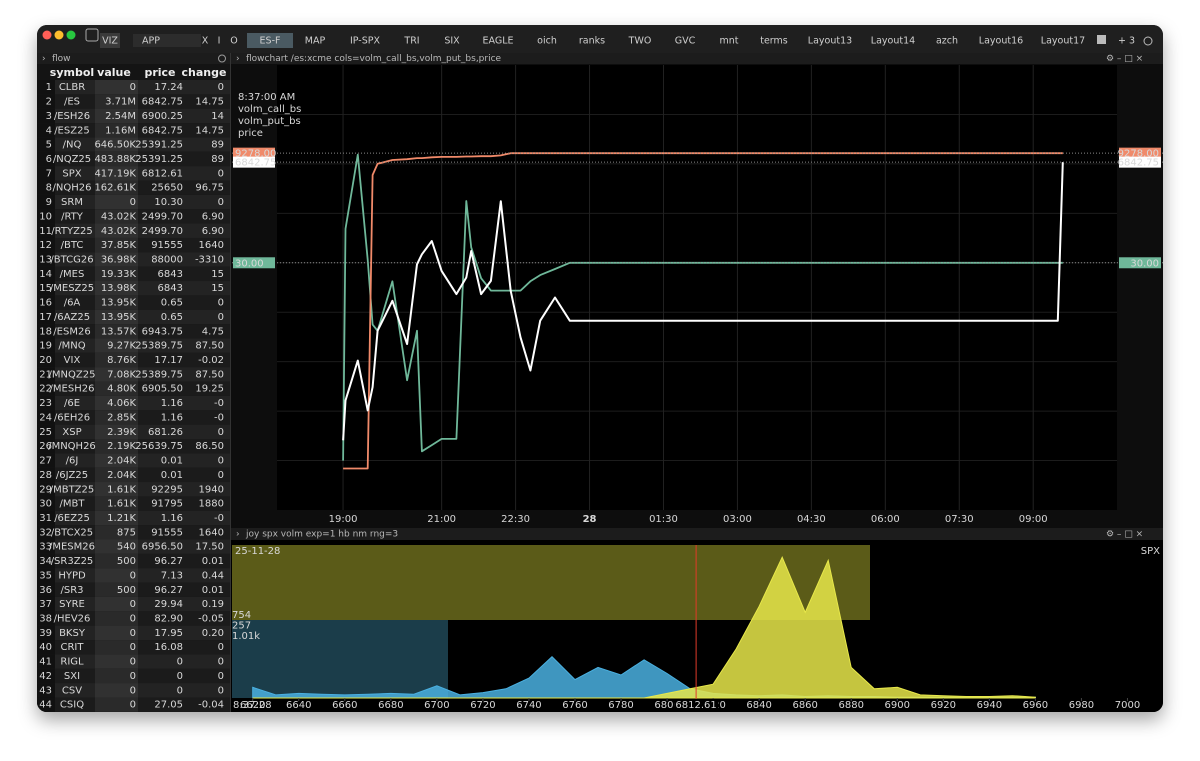 This screenshot has height=761, width=1200. What do you see at coordinates (49, 188) in the screenshot?
I see `row-index: 8` at bounding box center [49, 188].